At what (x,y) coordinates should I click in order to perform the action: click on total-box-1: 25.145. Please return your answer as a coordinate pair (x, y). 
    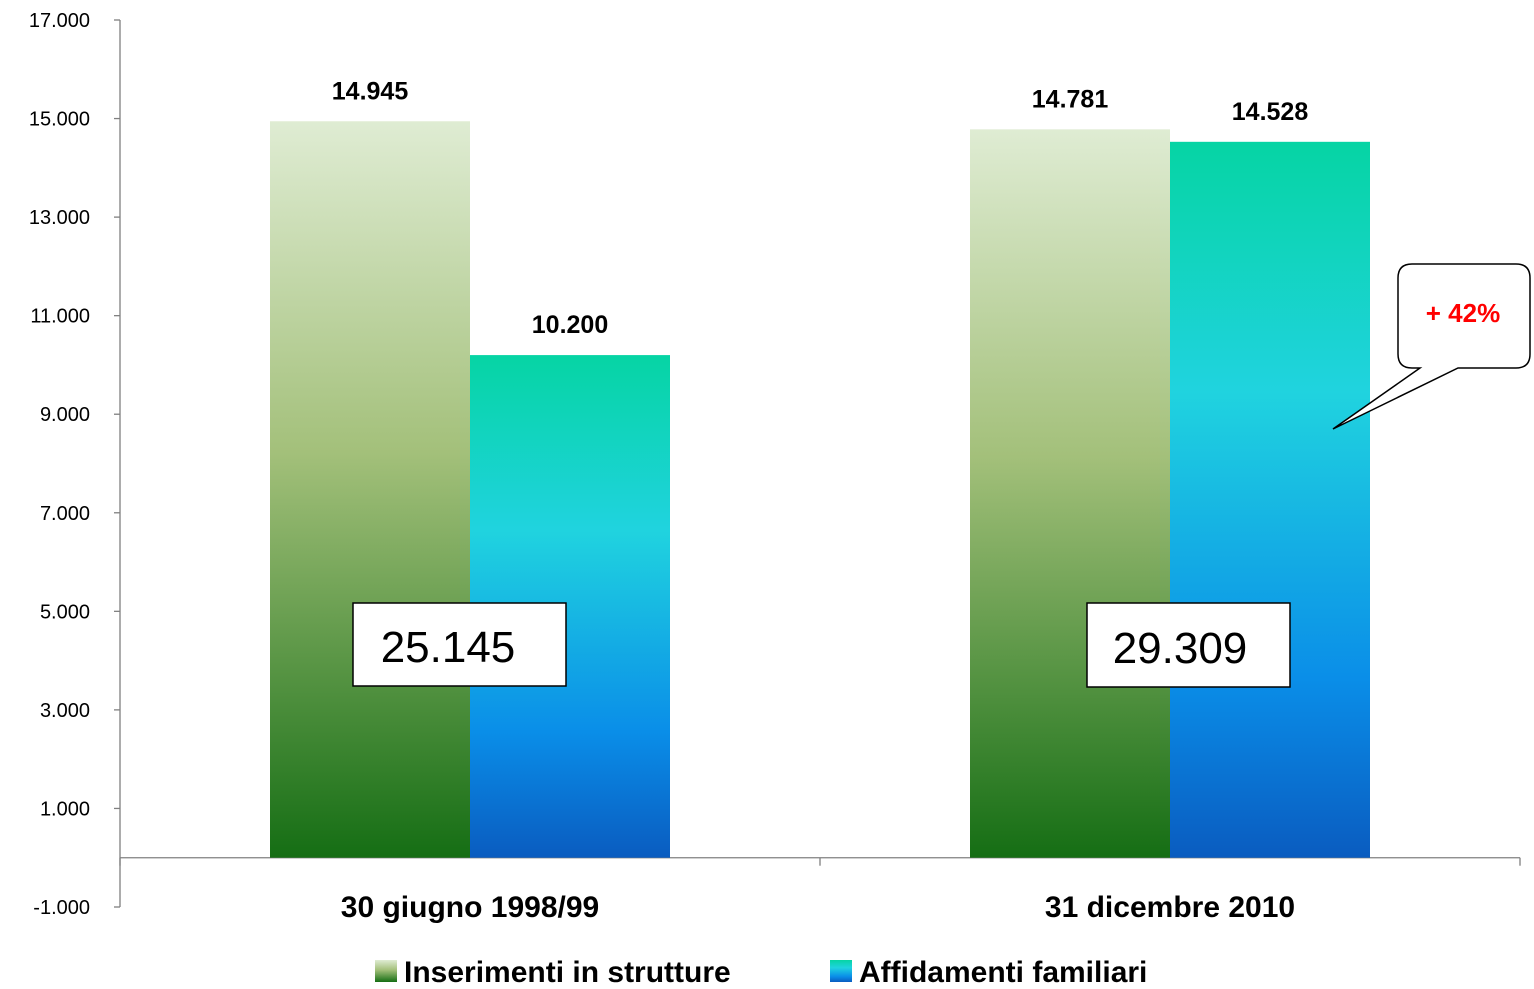
    Looking at the image, I should click on (459, 644).